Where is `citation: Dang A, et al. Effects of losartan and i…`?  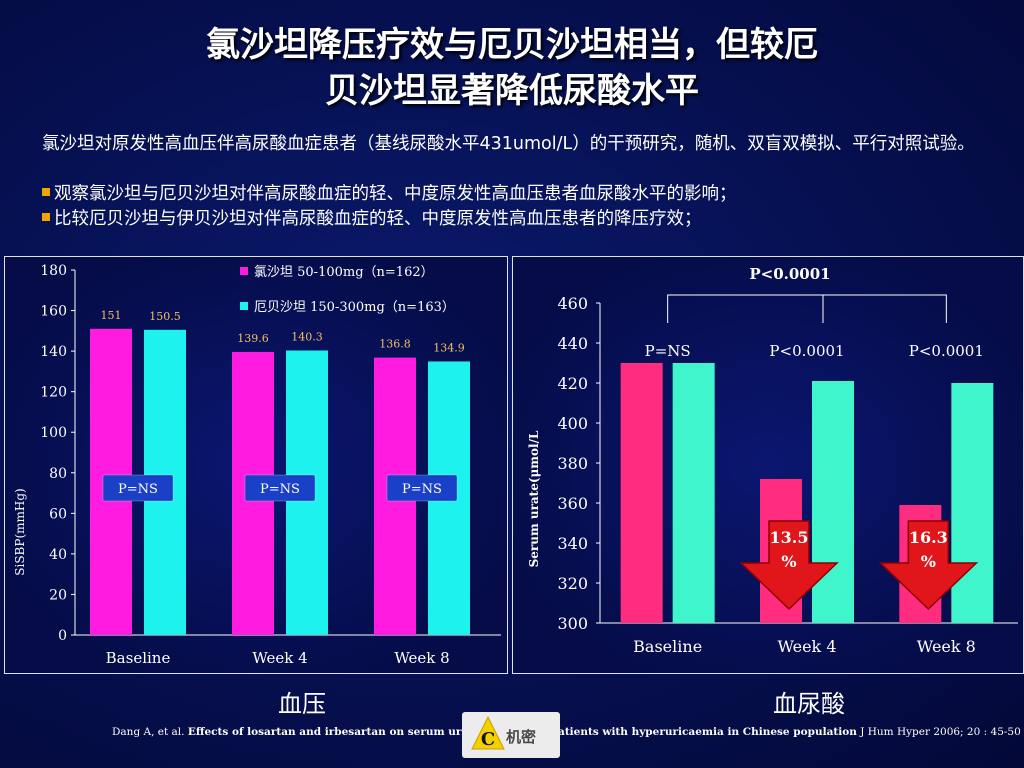 citation: Dang A, et al. Effects of losartan and i… is located at coordinates (566, 732).